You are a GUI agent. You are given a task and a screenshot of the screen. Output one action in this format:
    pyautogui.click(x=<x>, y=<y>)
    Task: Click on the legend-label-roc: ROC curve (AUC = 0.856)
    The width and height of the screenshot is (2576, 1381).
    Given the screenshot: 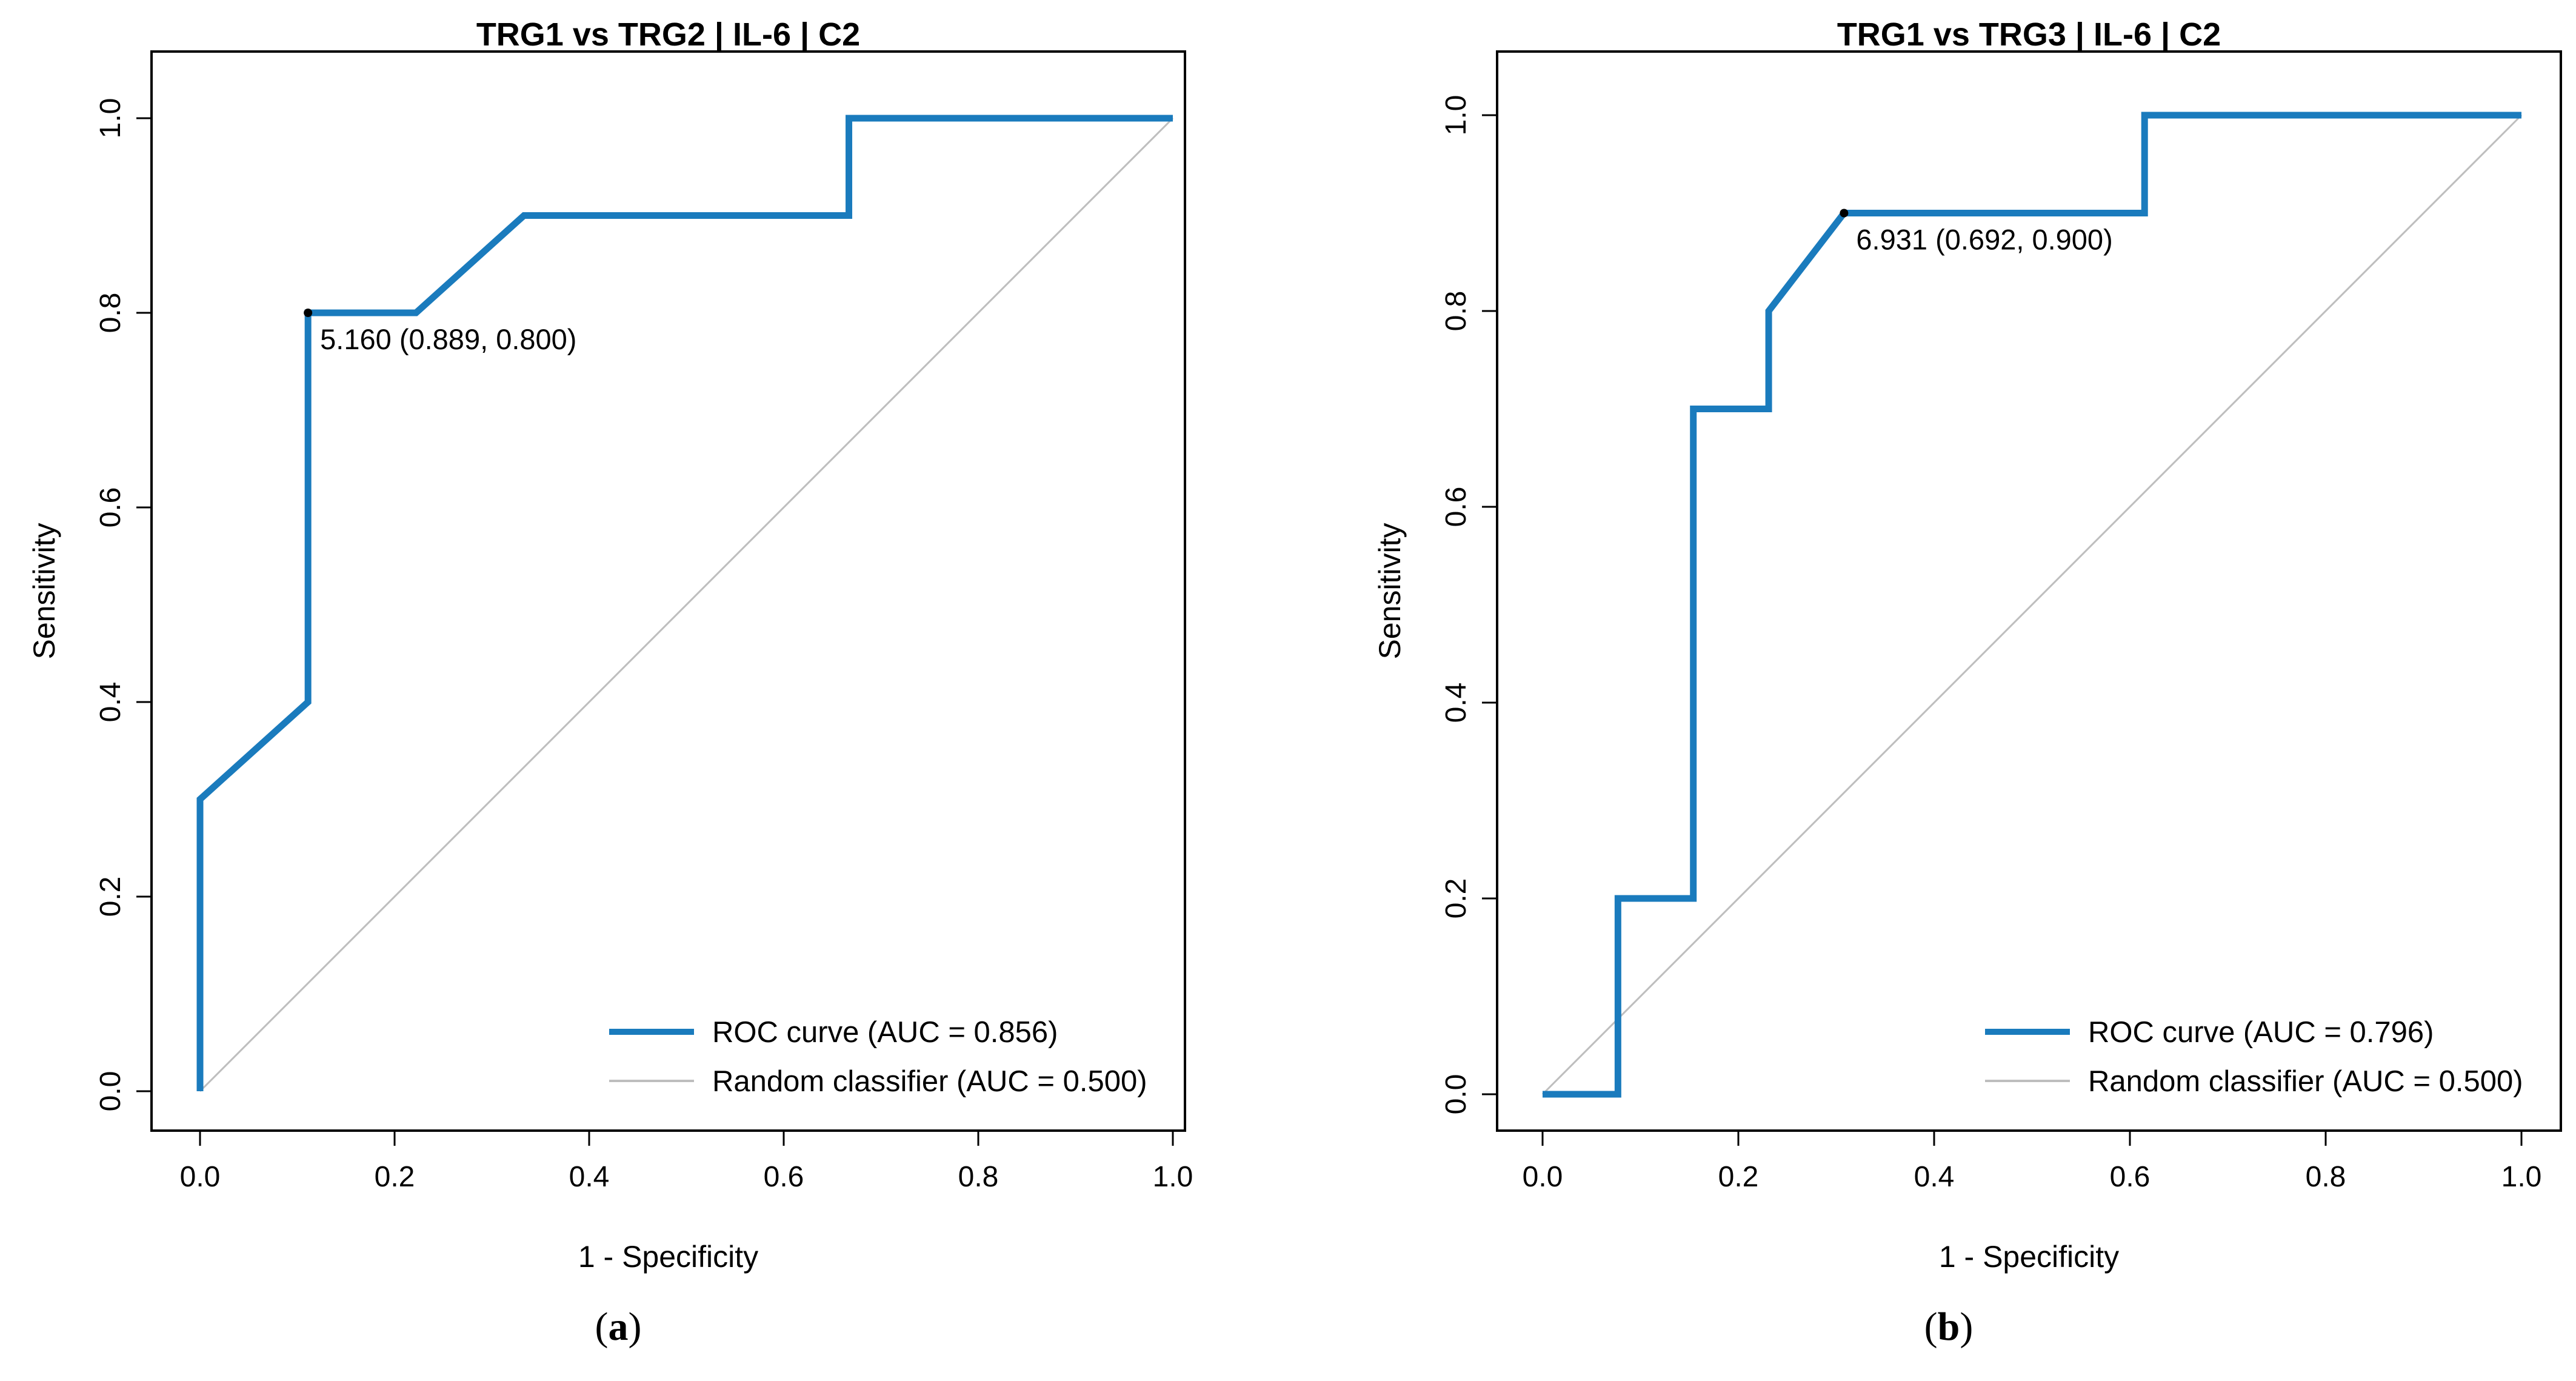 What is the action you would take?
    pyautogui.click(x=885, y=1032)
    